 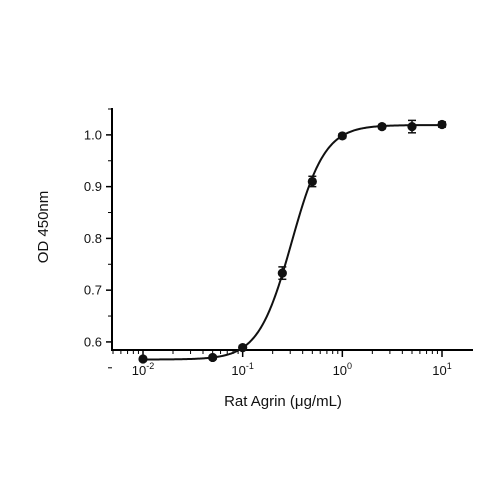 I want to click on y-tick-label: 0.6, so click(x=93, y=341).